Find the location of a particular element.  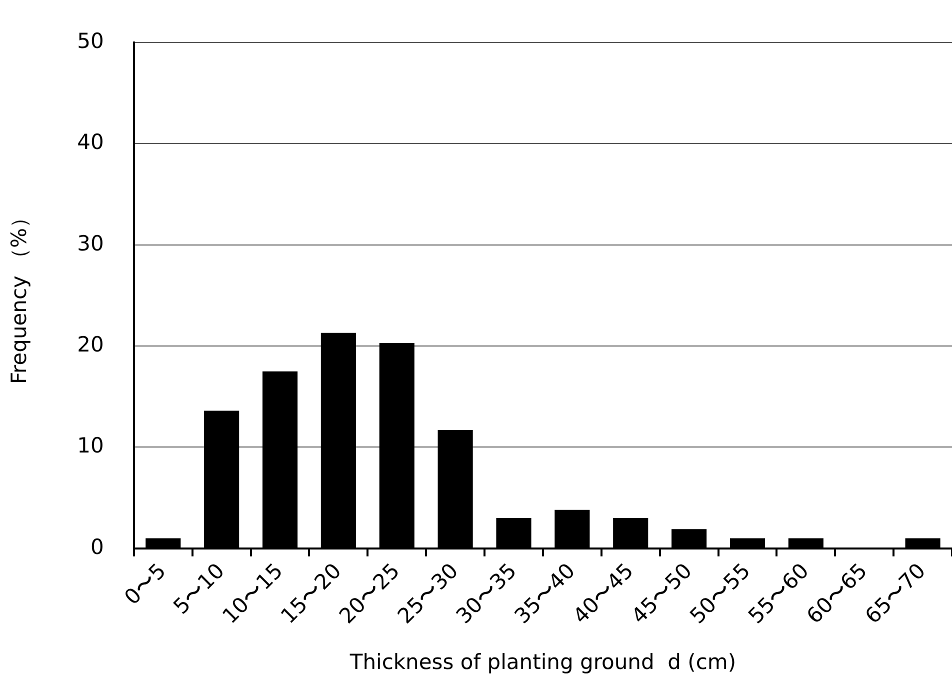

y-tick-label: 50 is located at coordinates (90, 41).